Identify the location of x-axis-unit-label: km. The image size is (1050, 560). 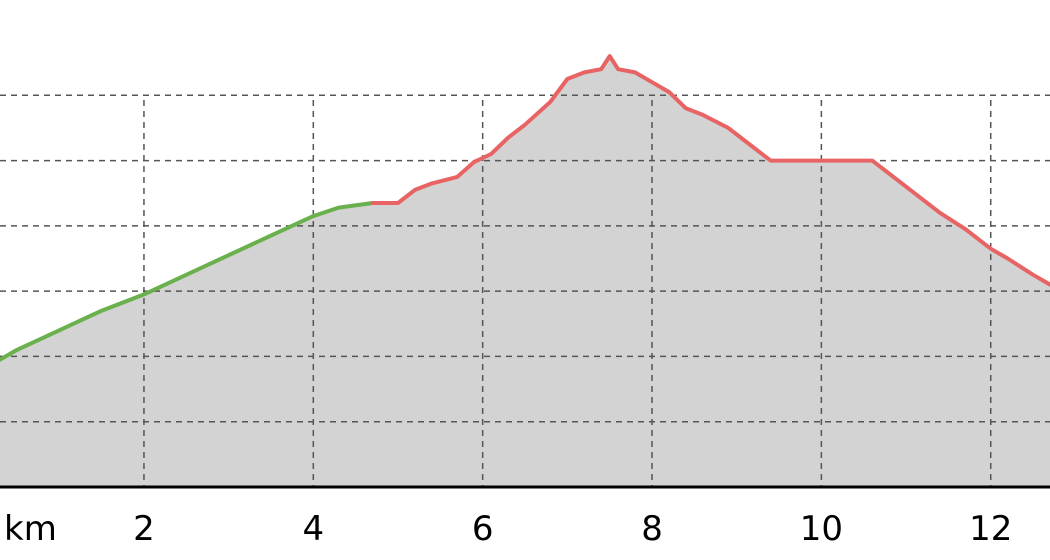
(30, 529).